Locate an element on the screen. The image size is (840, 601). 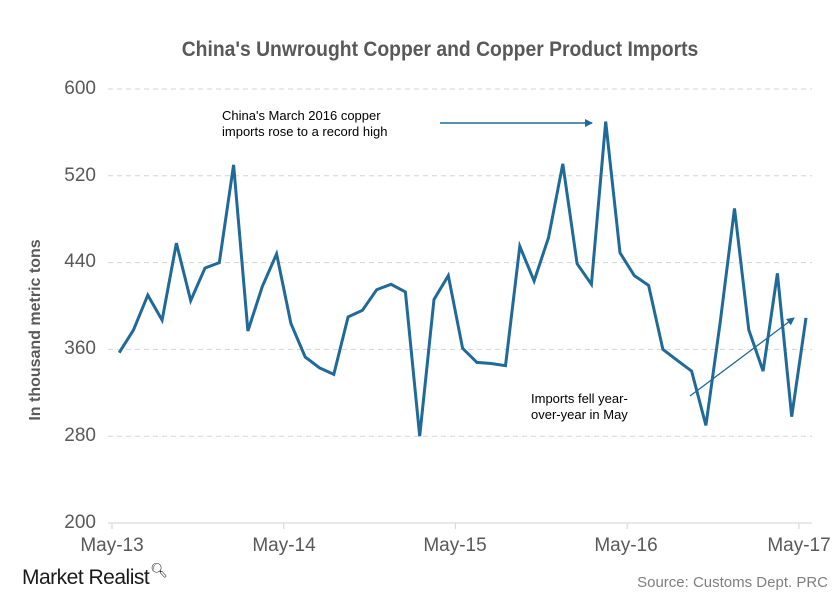
x-tick-may-14: May-14 is located at coordinates (284, 545).